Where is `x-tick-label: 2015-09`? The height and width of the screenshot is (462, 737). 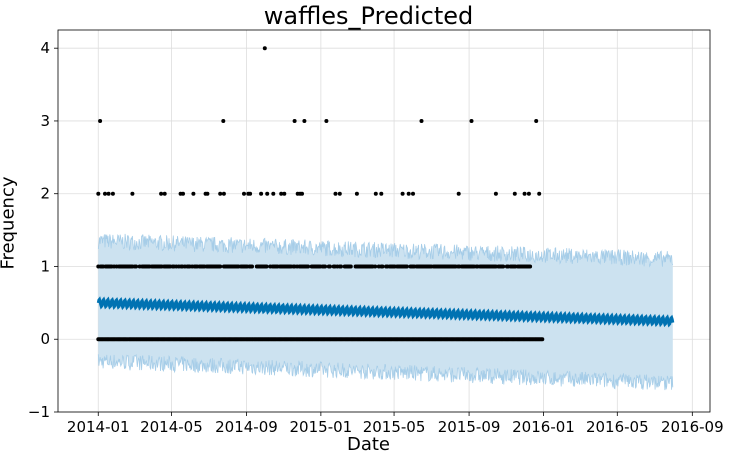 x-tick-label: 2015-09 is located at coordinates (469, 427).